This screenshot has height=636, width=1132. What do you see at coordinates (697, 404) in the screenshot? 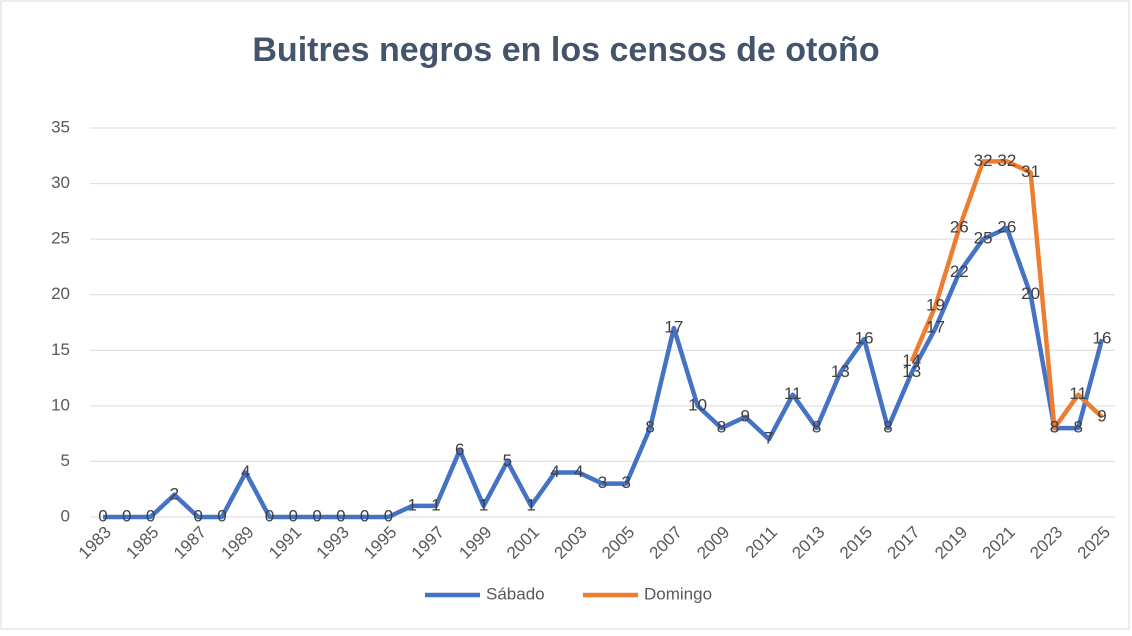
I see `data-label: 10` at bounding box center [697, 404].